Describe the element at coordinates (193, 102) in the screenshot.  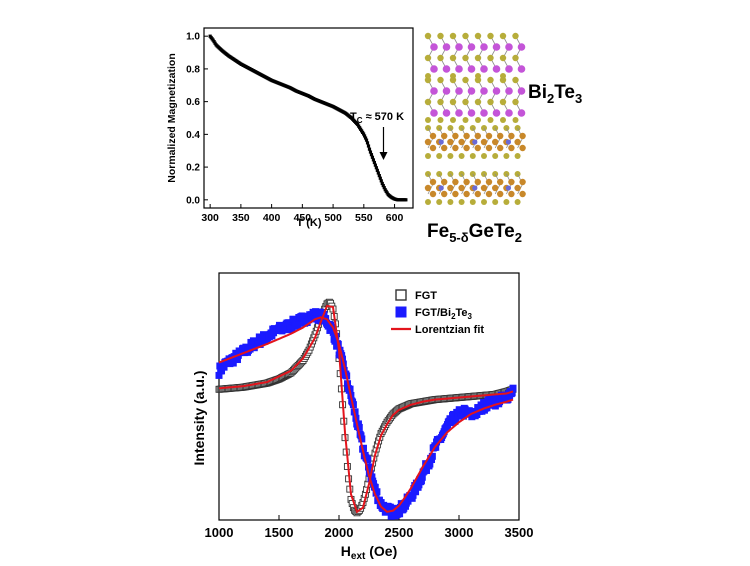
I see `chart1-y-tick-label: 0.6` at that location.